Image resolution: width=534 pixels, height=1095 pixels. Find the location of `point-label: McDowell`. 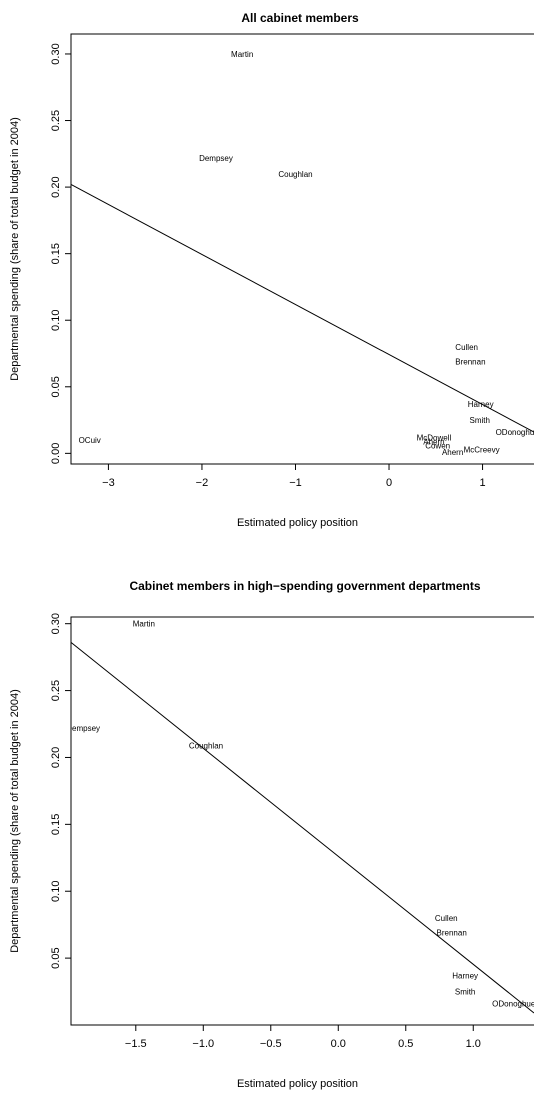

point-label: McDowell is located at coordinates (434, 437).